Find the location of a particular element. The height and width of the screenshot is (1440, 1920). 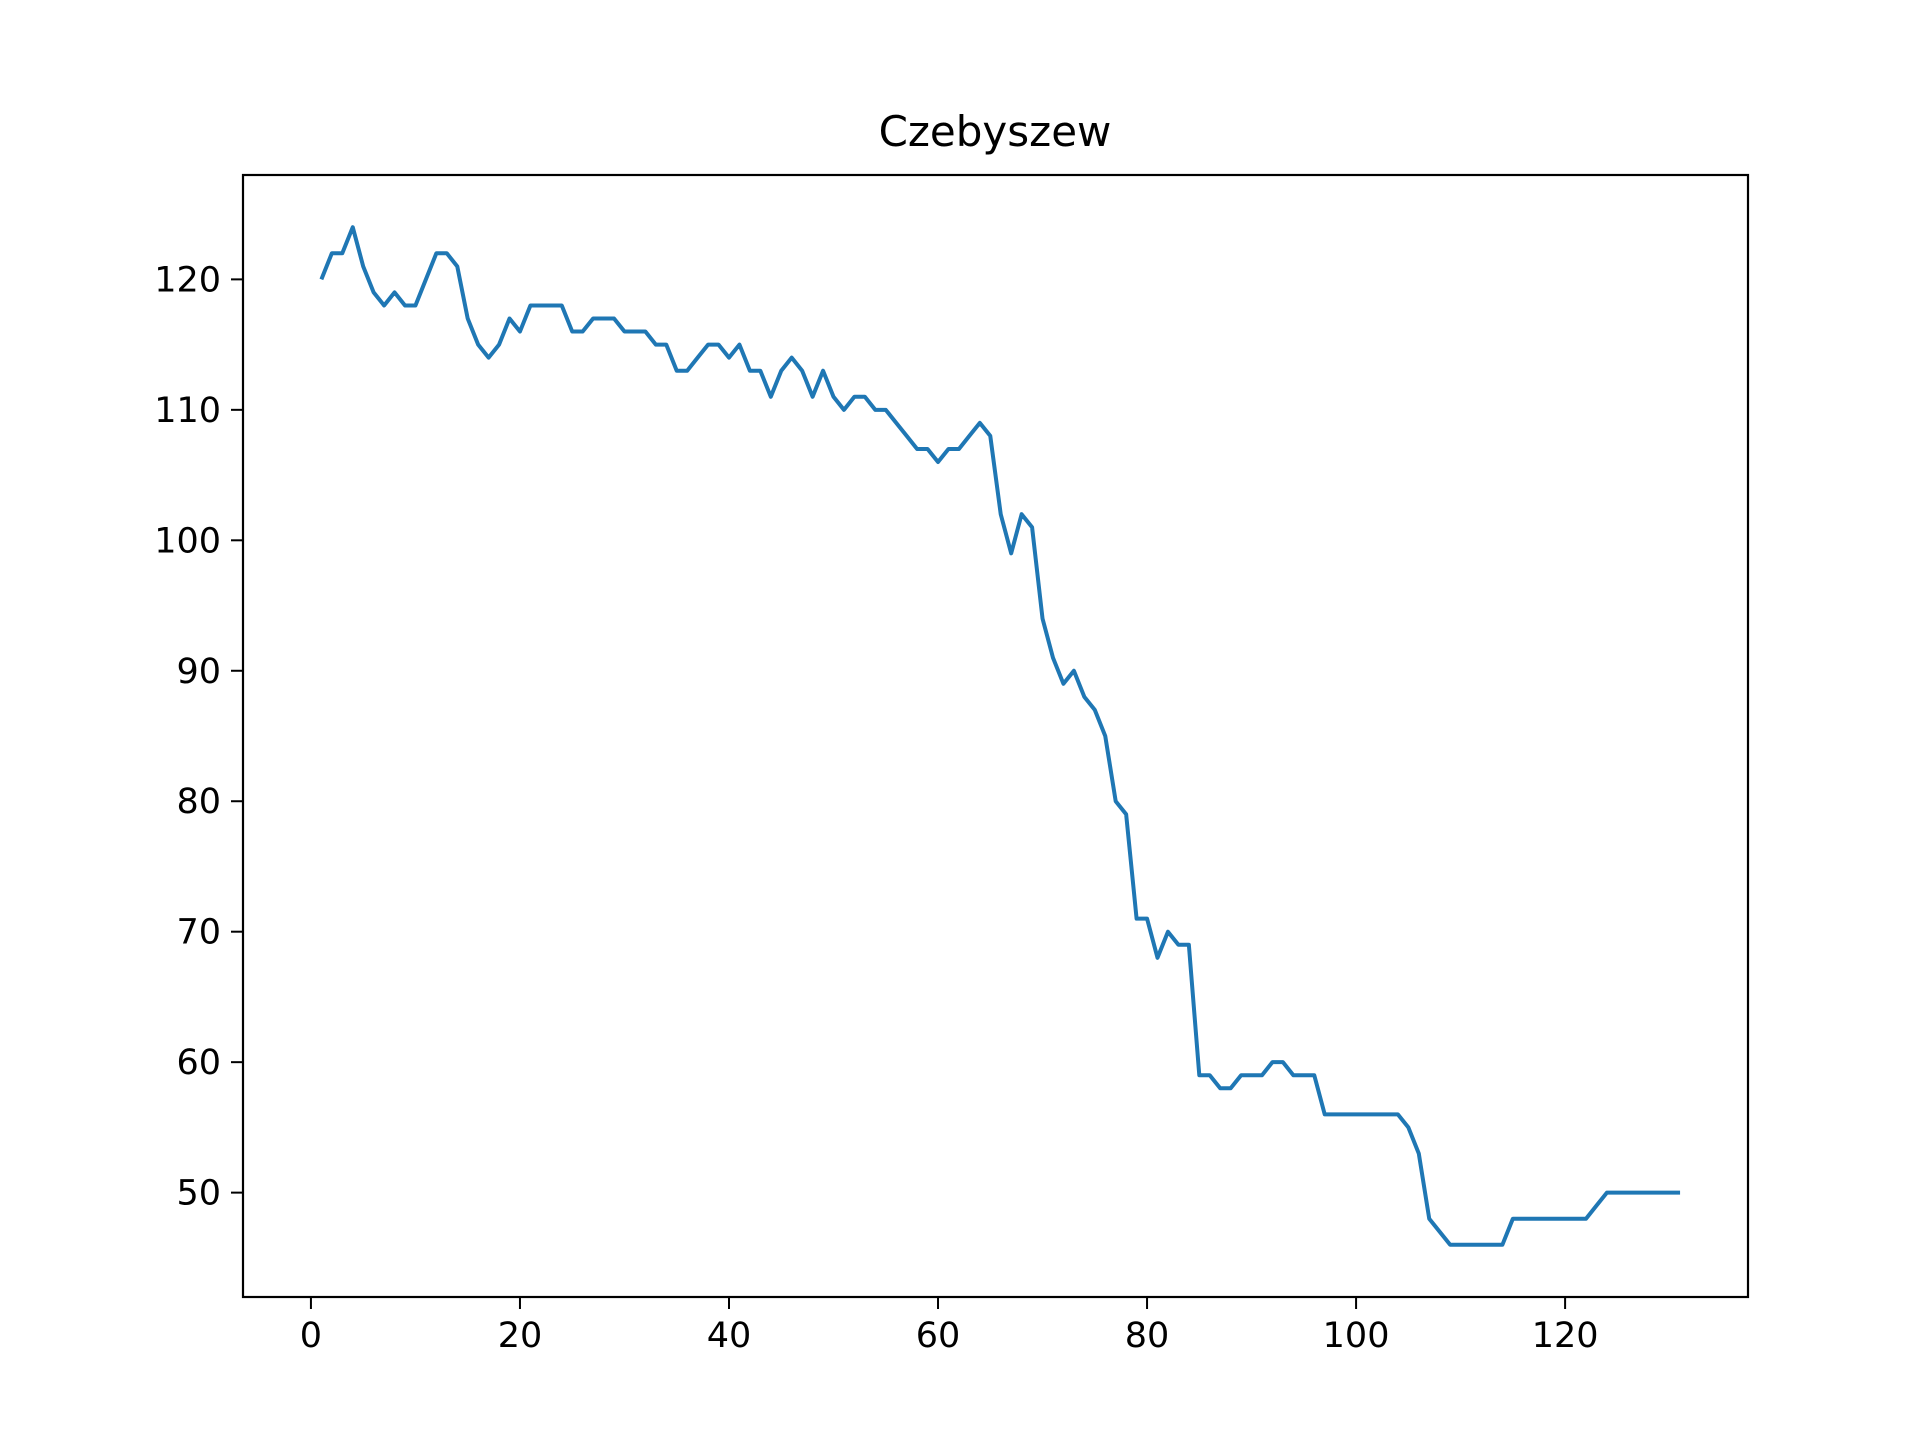

y-tick-label: 110 is located at coordinates (187, 411).